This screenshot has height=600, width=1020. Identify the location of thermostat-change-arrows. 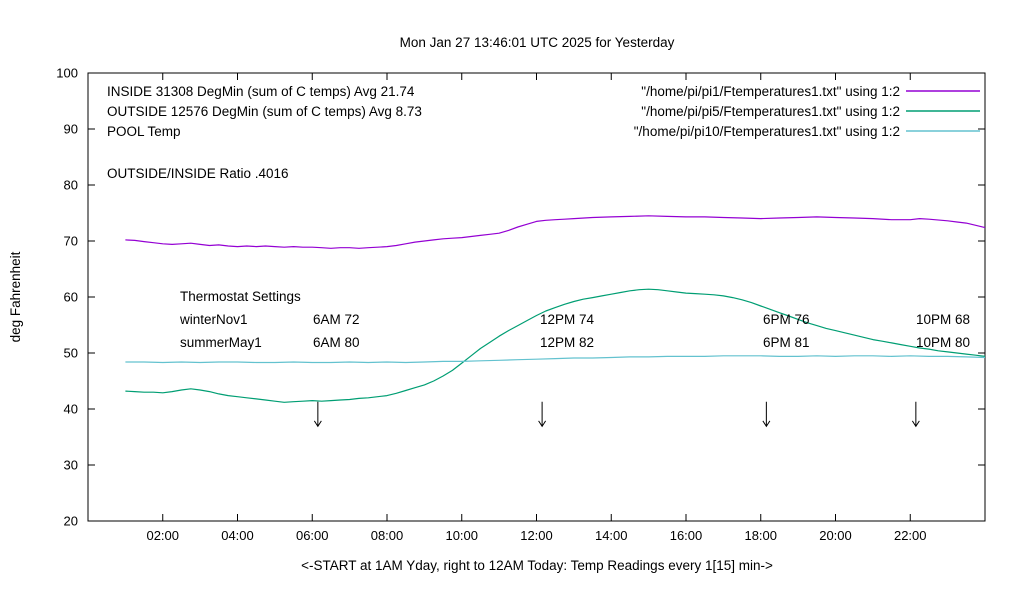
(616, 414).